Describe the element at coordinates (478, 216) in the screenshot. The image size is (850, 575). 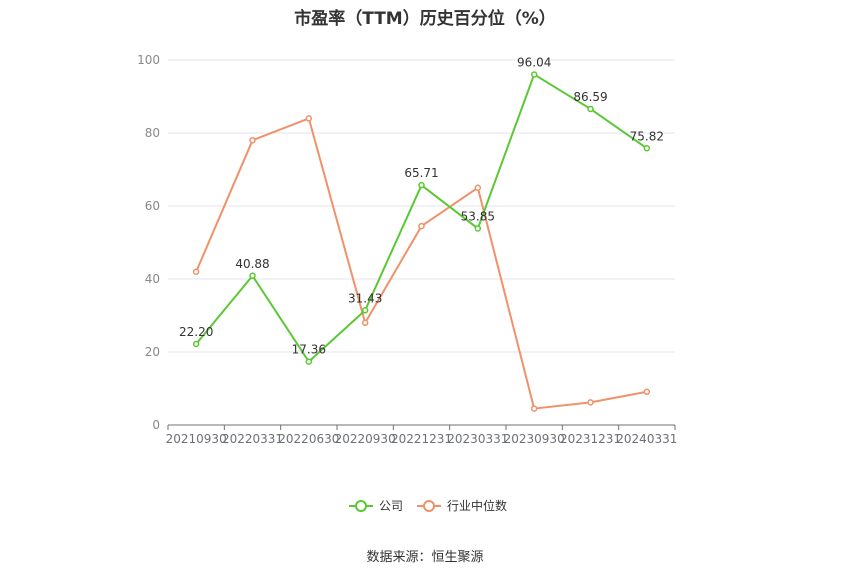
I see `data-label: 53.85` at that location.